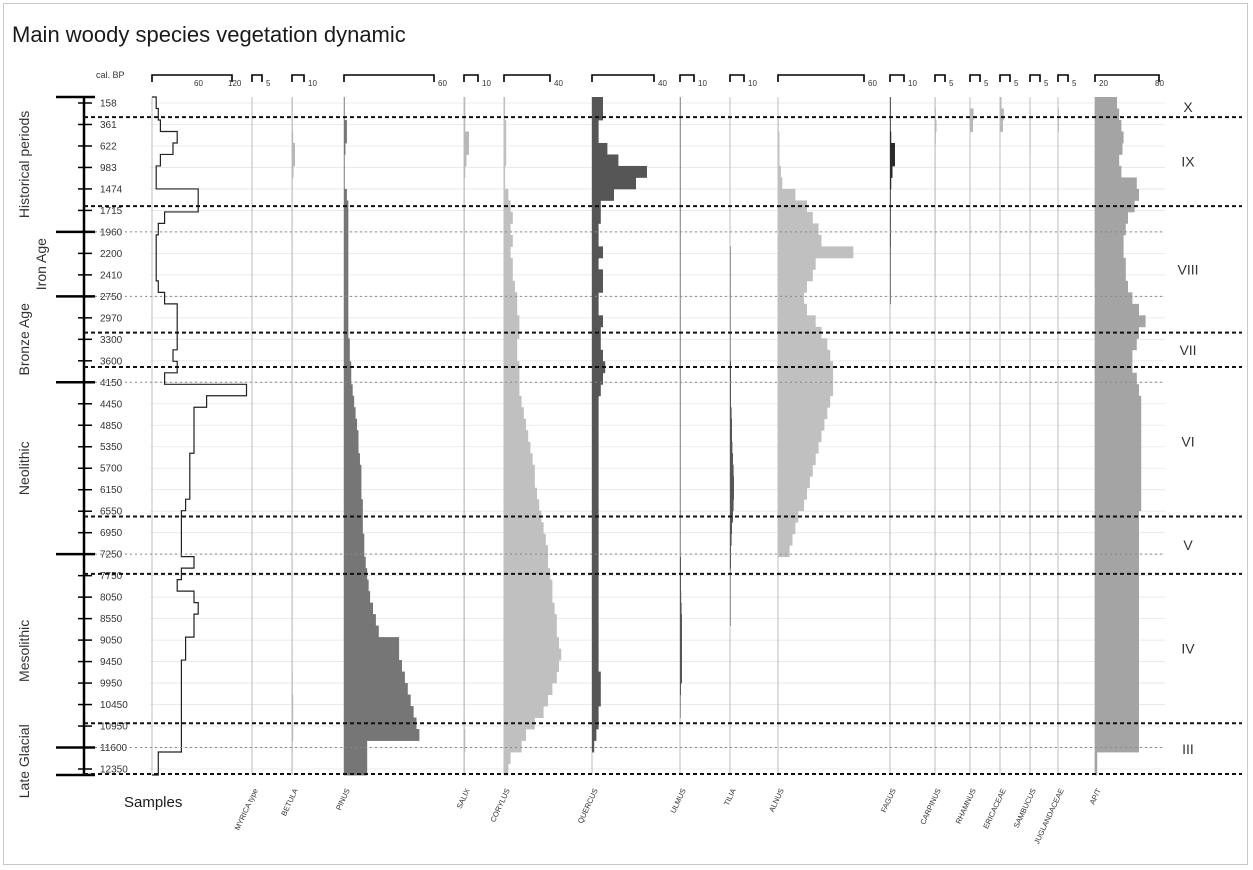 The height and width of the screenshot is (870, 1253). I want to click on bar-ericaceae, so click(1001, 103).